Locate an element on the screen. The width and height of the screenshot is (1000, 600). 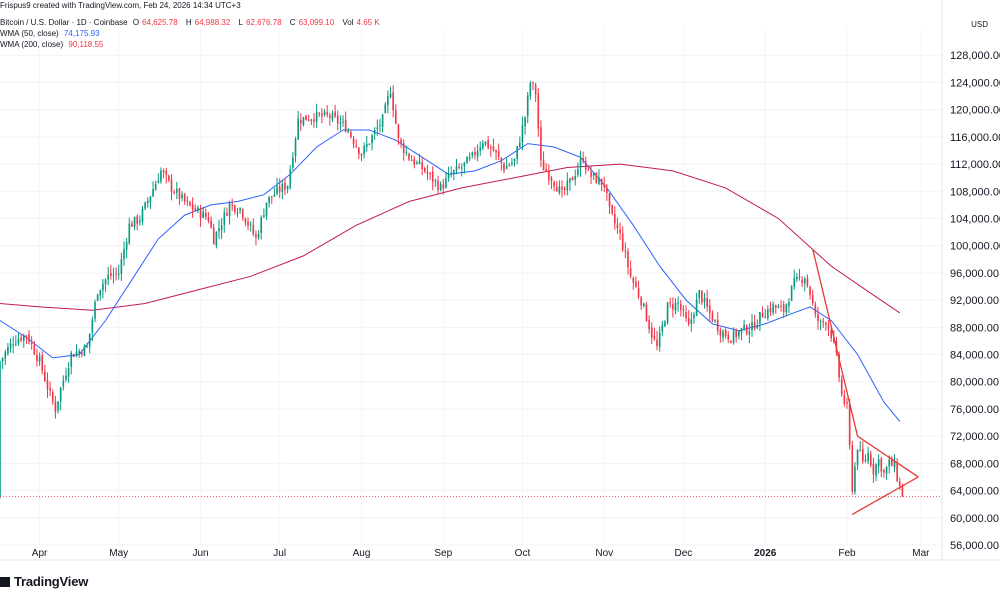
currency-label: USD is located at coordinates (979, 24).